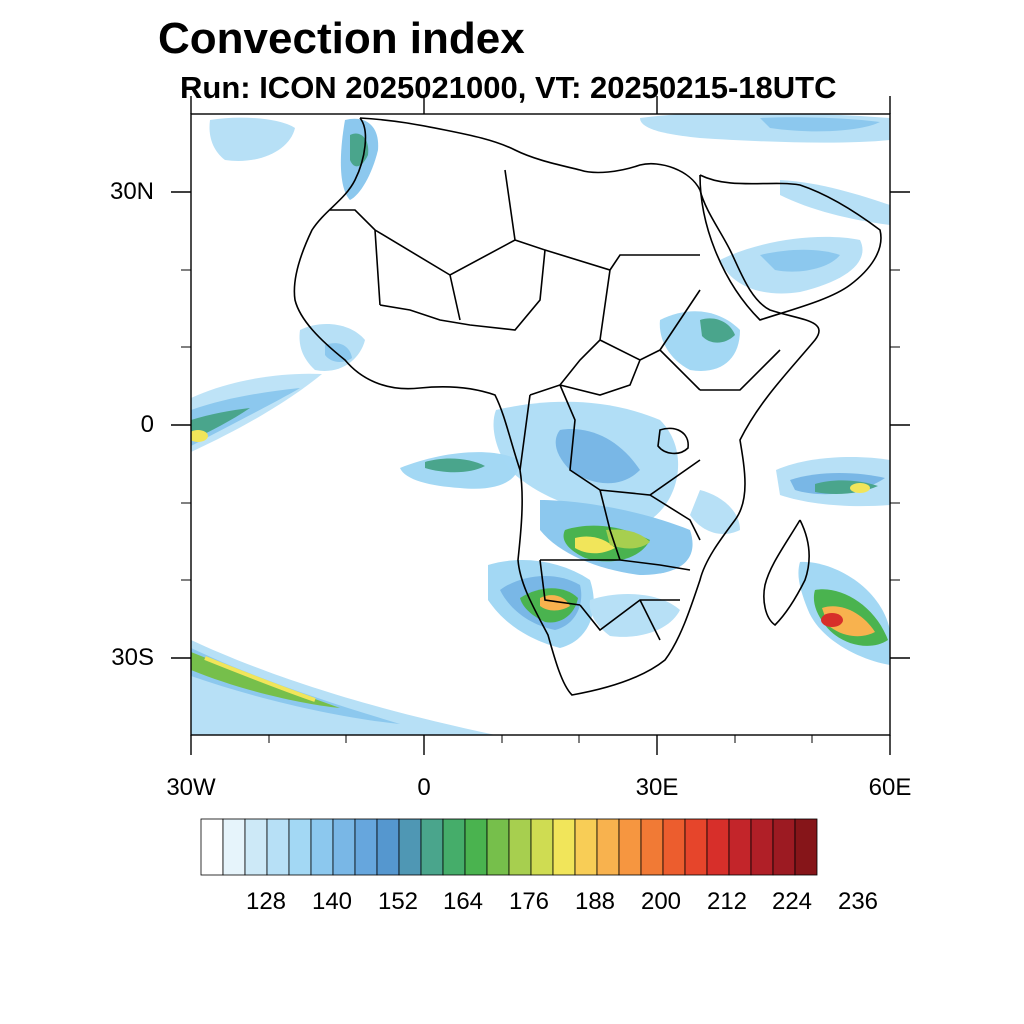 The image size is (1024, 1024). I want to click on map-subtitle: Run: ICON 2025021000, VT: 20250215-18UTC, so click(508, 87).